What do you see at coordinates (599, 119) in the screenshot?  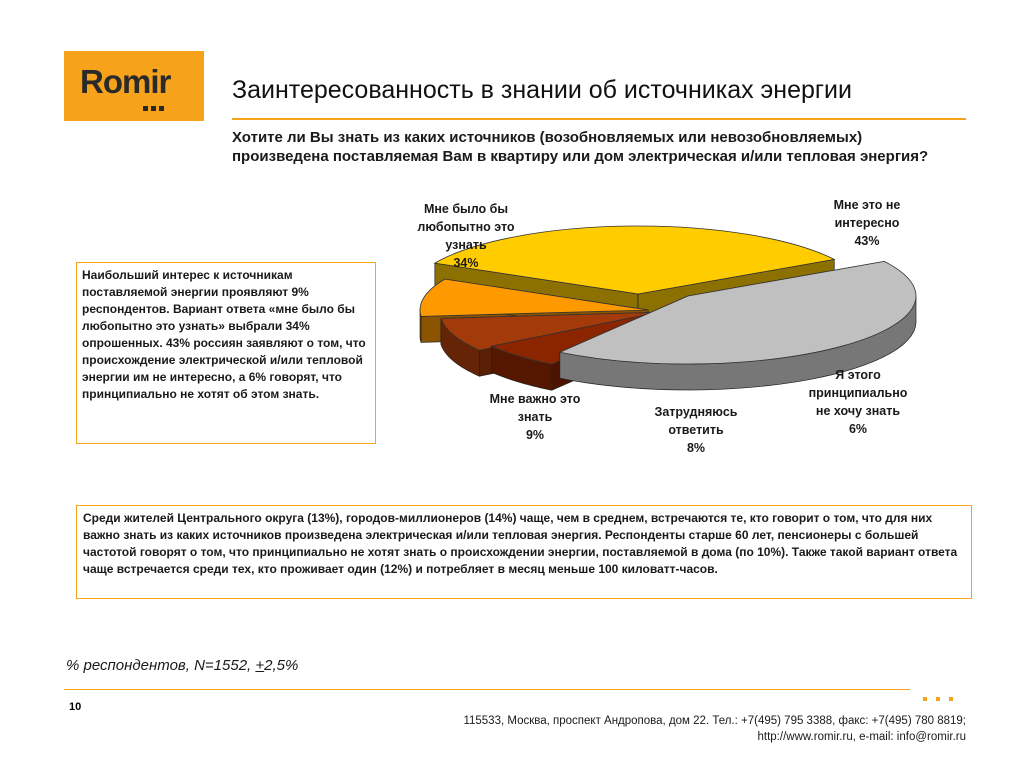 I see `title-divider` at bounding box center [599, 119].